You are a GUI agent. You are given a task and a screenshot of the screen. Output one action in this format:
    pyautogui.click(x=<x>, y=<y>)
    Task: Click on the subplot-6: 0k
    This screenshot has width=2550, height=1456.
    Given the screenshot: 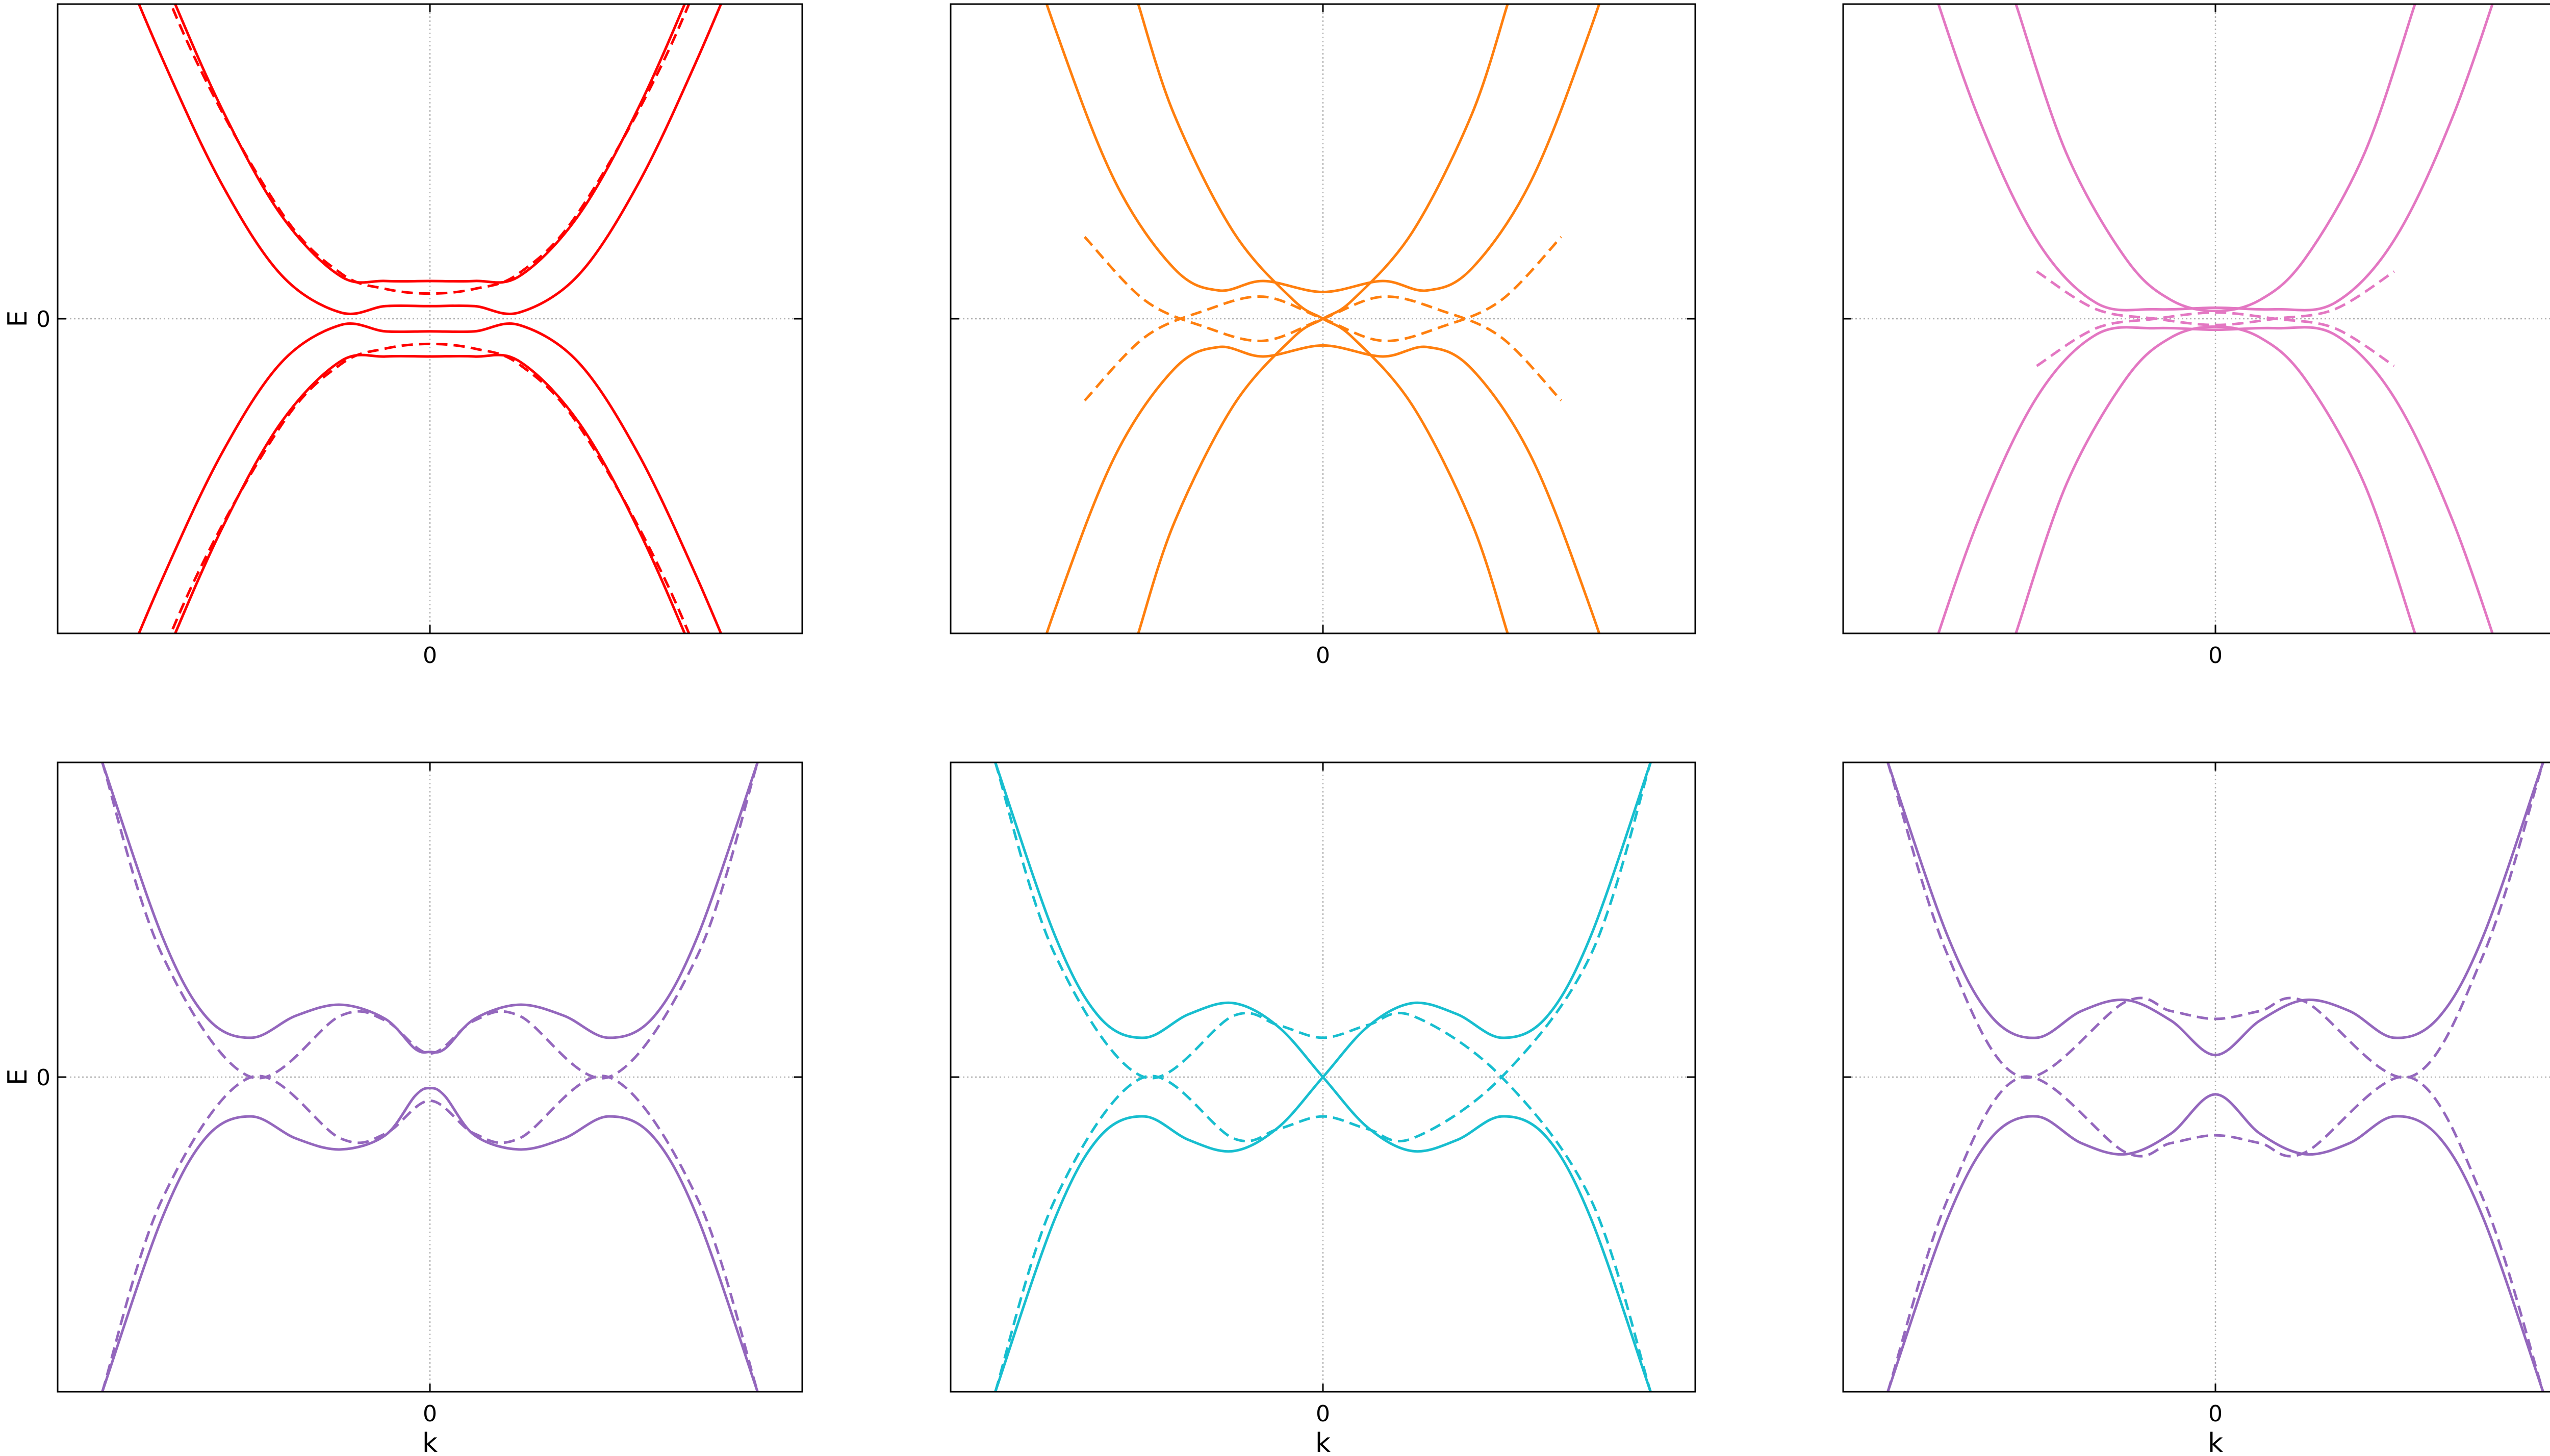 What is the action you would take?
    pyautogui.click(x=2196, y=1108)
    